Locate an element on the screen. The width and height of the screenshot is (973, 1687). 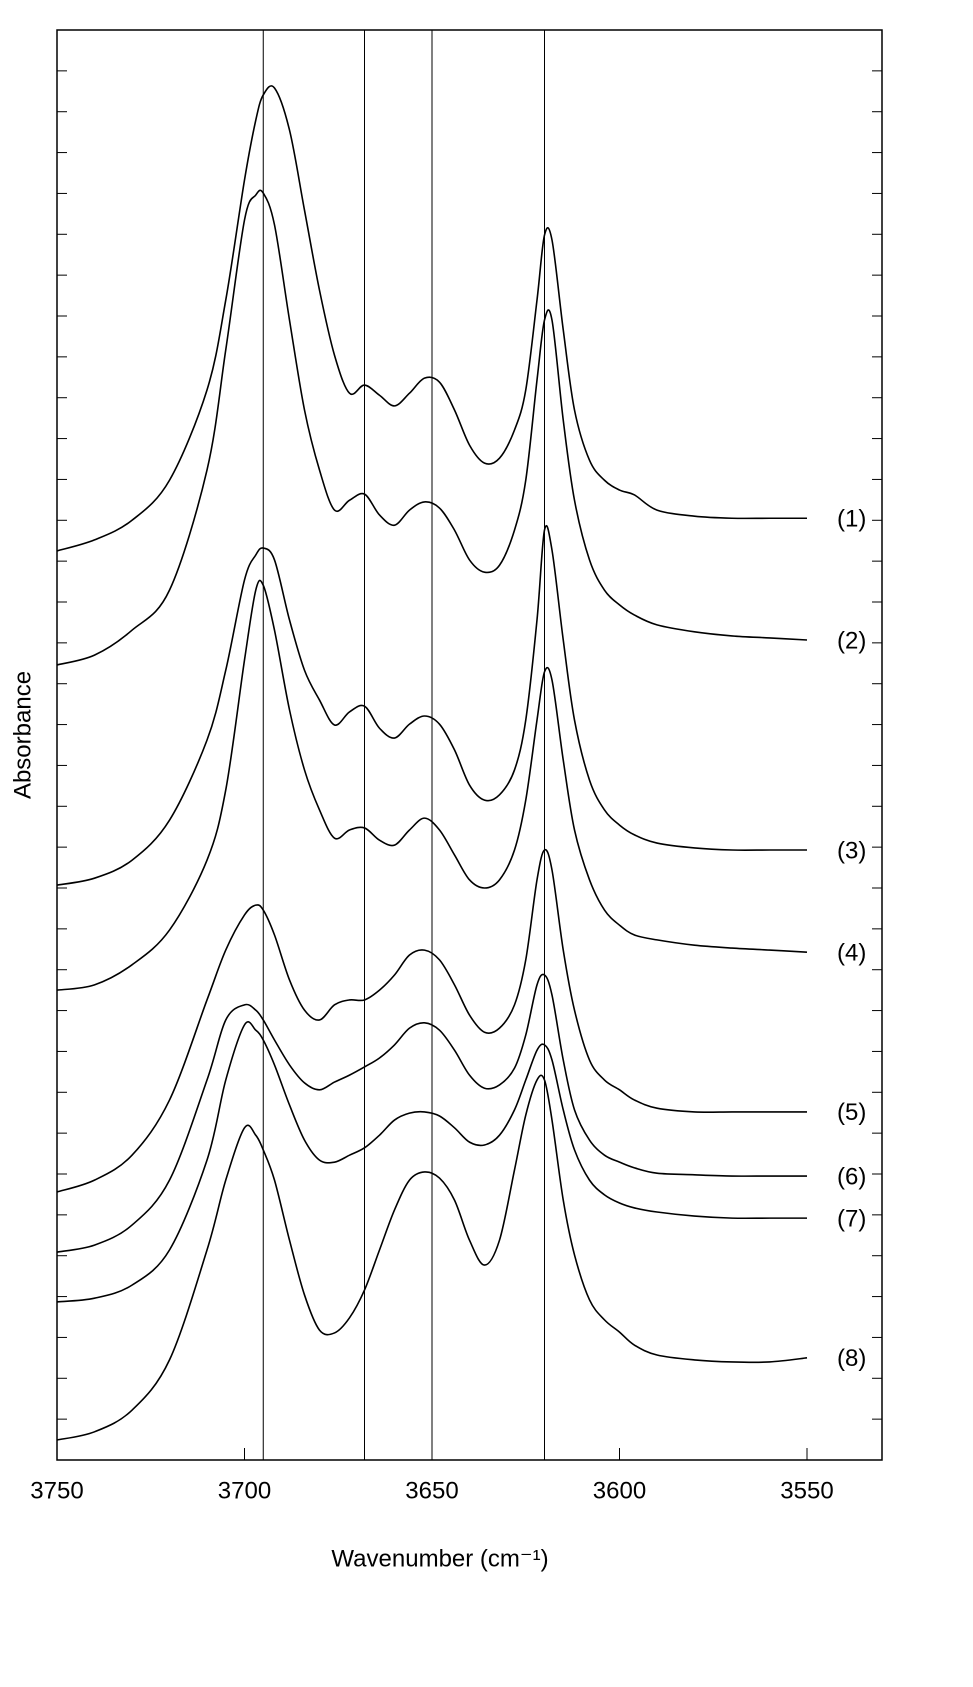
series-label: (3) is located at coordinates (851, 850).